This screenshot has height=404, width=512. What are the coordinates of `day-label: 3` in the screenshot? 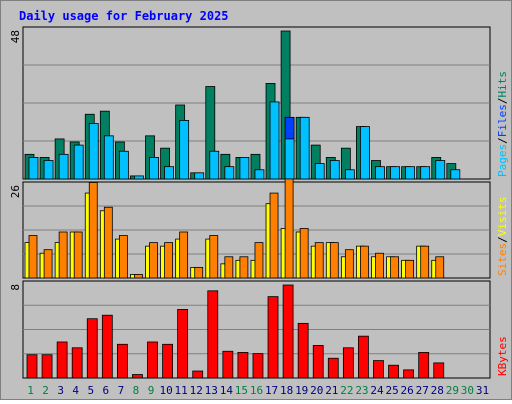 It's located at (60, 390).